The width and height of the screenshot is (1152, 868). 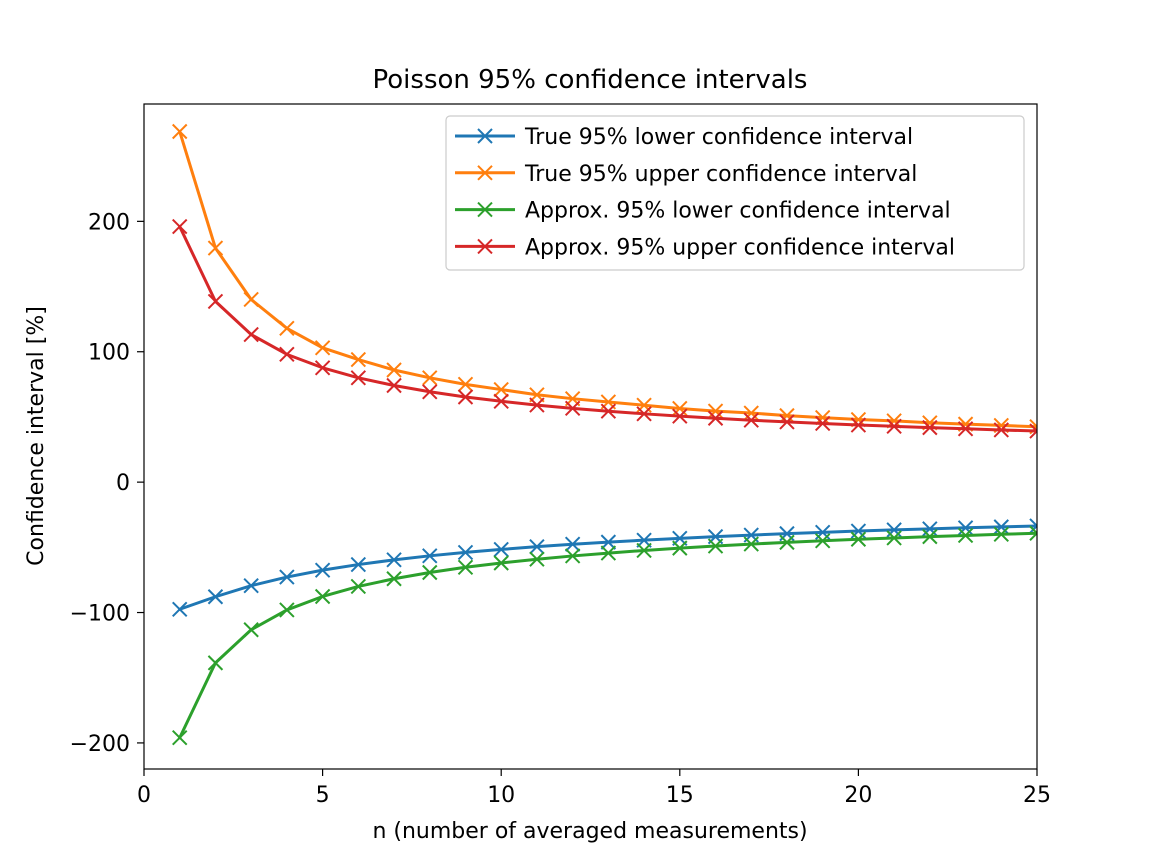 What do you see at coordinates (738, 211) in the screenshot?
I see `legend-label: Approx. 95% lower confidence interval` at bounding box center [738, 211].